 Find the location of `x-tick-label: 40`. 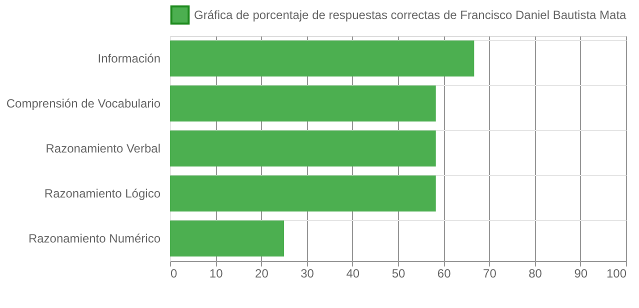

x-tick-label: 40 is located at coordinates (353, 273).